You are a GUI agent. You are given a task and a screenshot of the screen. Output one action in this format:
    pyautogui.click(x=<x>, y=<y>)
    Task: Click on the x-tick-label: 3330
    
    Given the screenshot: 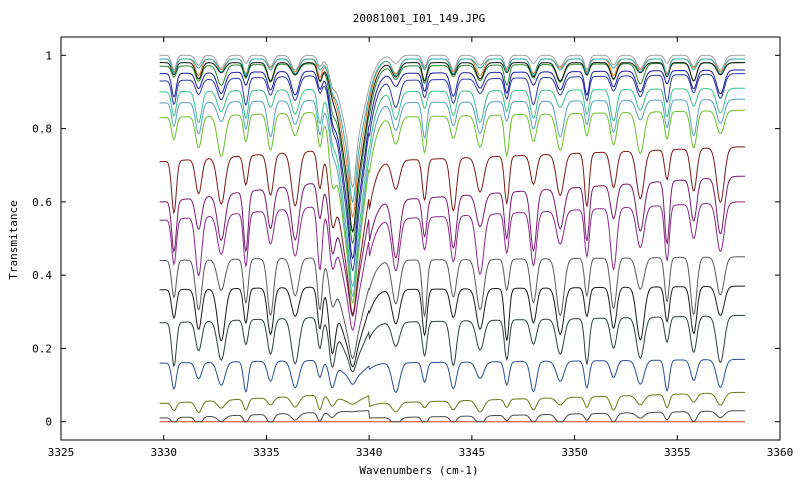 What is the action you would take?
    pyautogui.click(x=163, y=452)
    